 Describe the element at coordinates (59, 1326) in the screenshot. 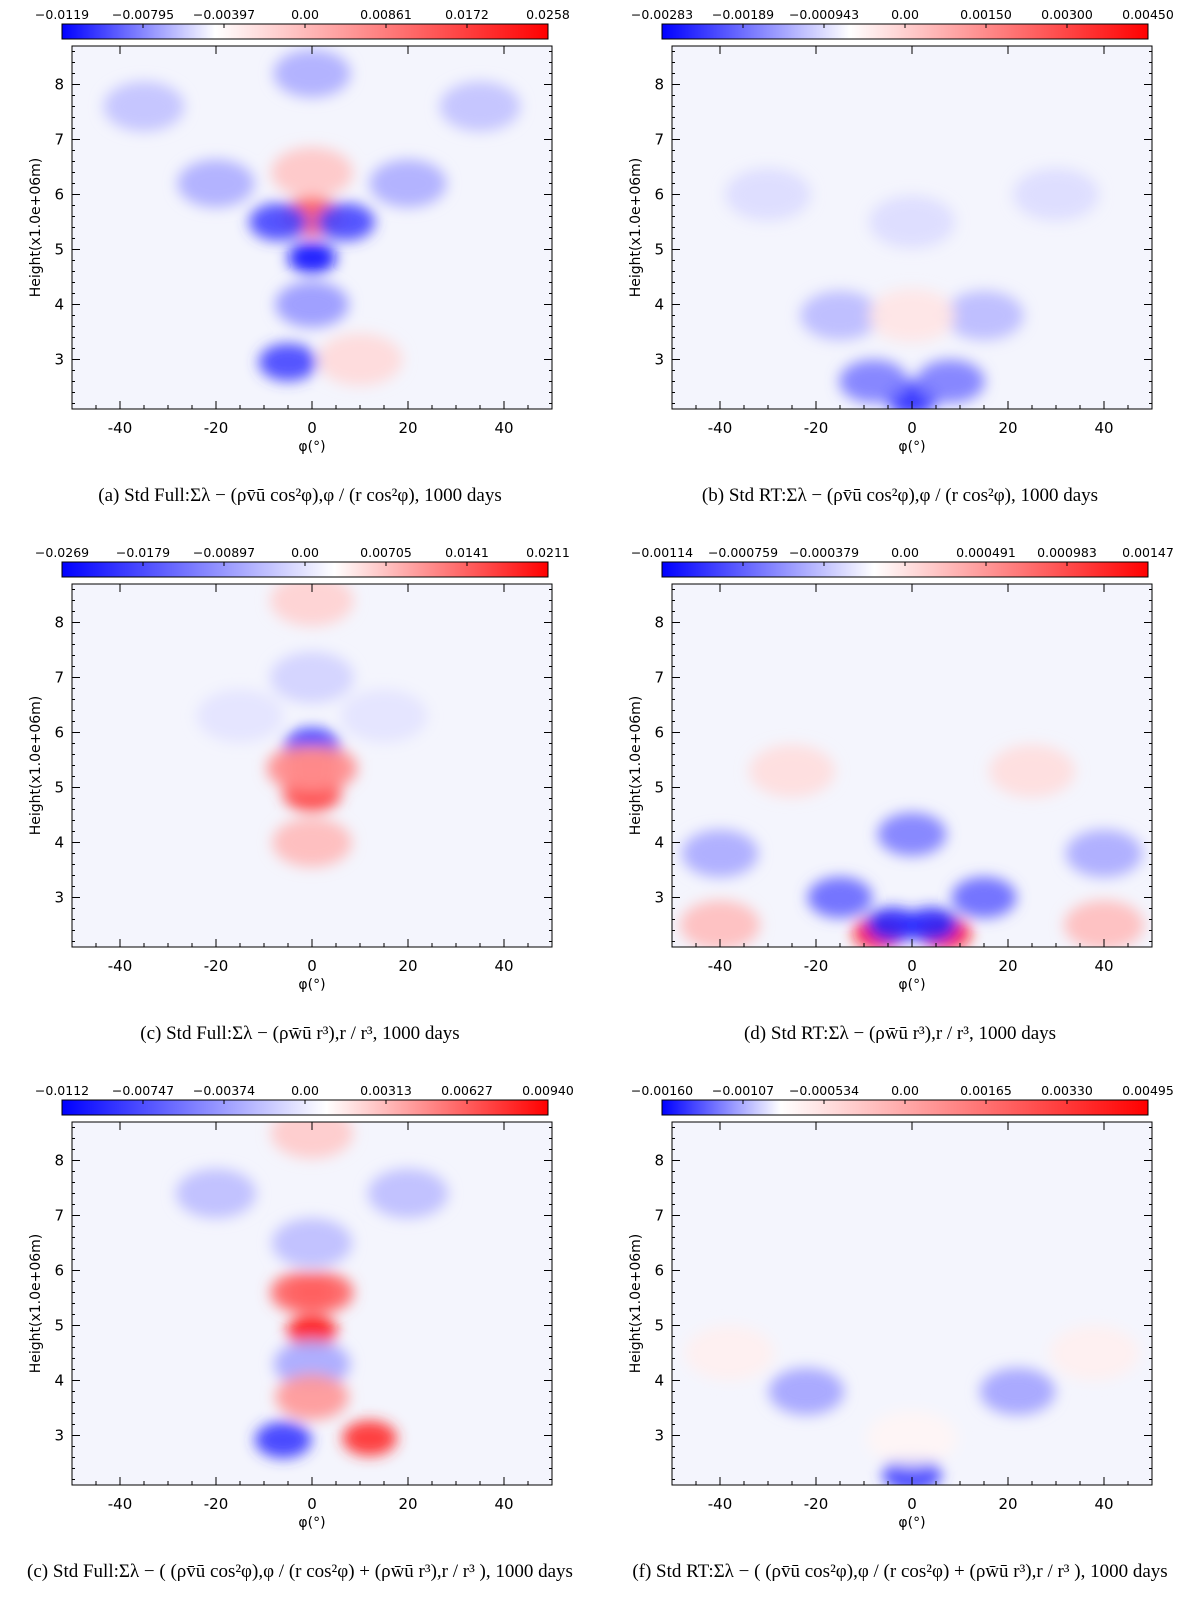

I see `ytick-label-e-2: 5` at that location.